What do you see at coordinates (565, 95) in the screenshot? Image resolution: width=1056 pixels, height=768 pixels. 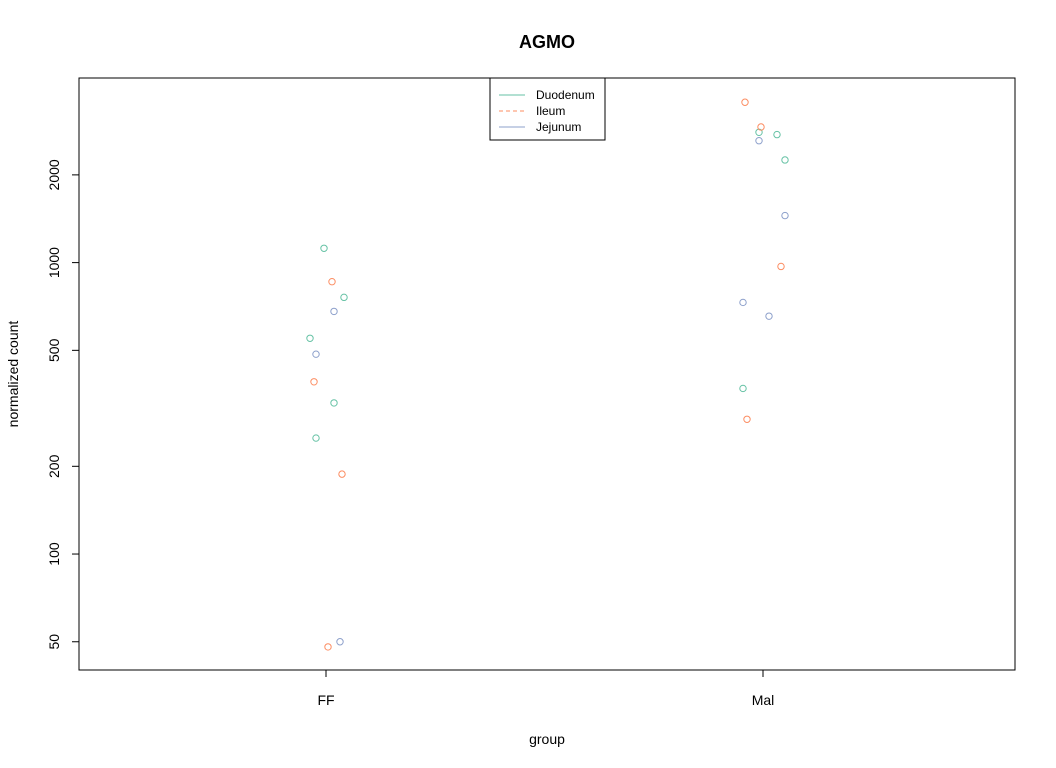 I see `legend-label: Duodenum` at bounding box center [565, 95].